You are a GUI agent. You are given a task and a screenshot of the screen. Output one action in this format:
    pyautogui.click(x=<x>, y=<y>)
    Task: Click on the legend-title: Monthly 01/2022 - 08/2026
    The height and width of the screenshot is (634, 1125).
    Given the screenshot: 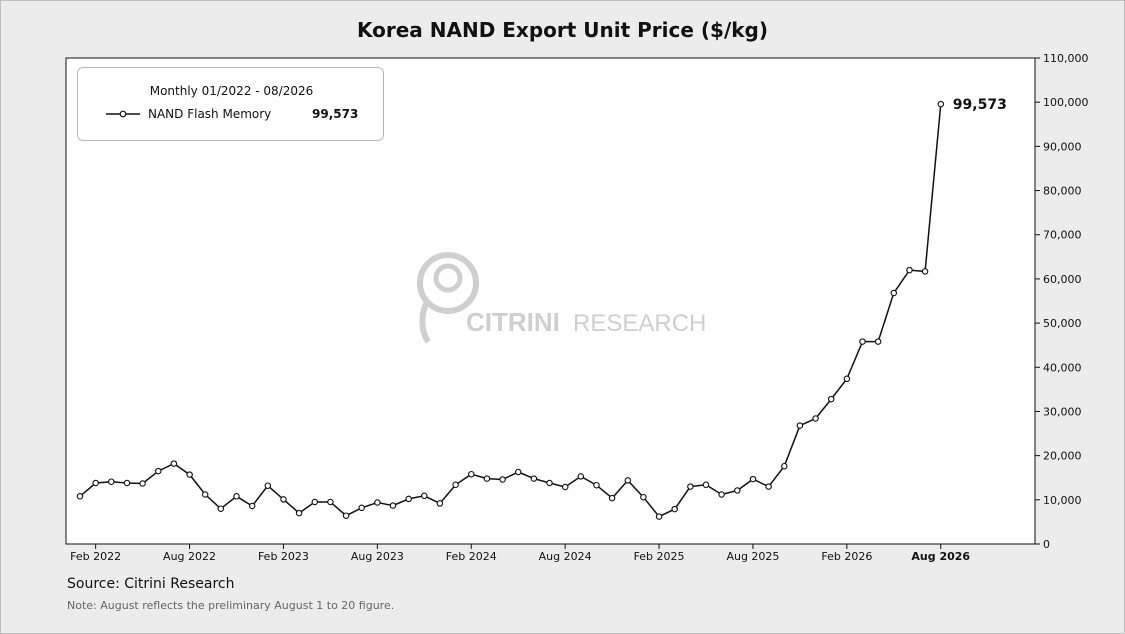 What is the action you would take?
    pyautogui.click(x=231, y=91)
    